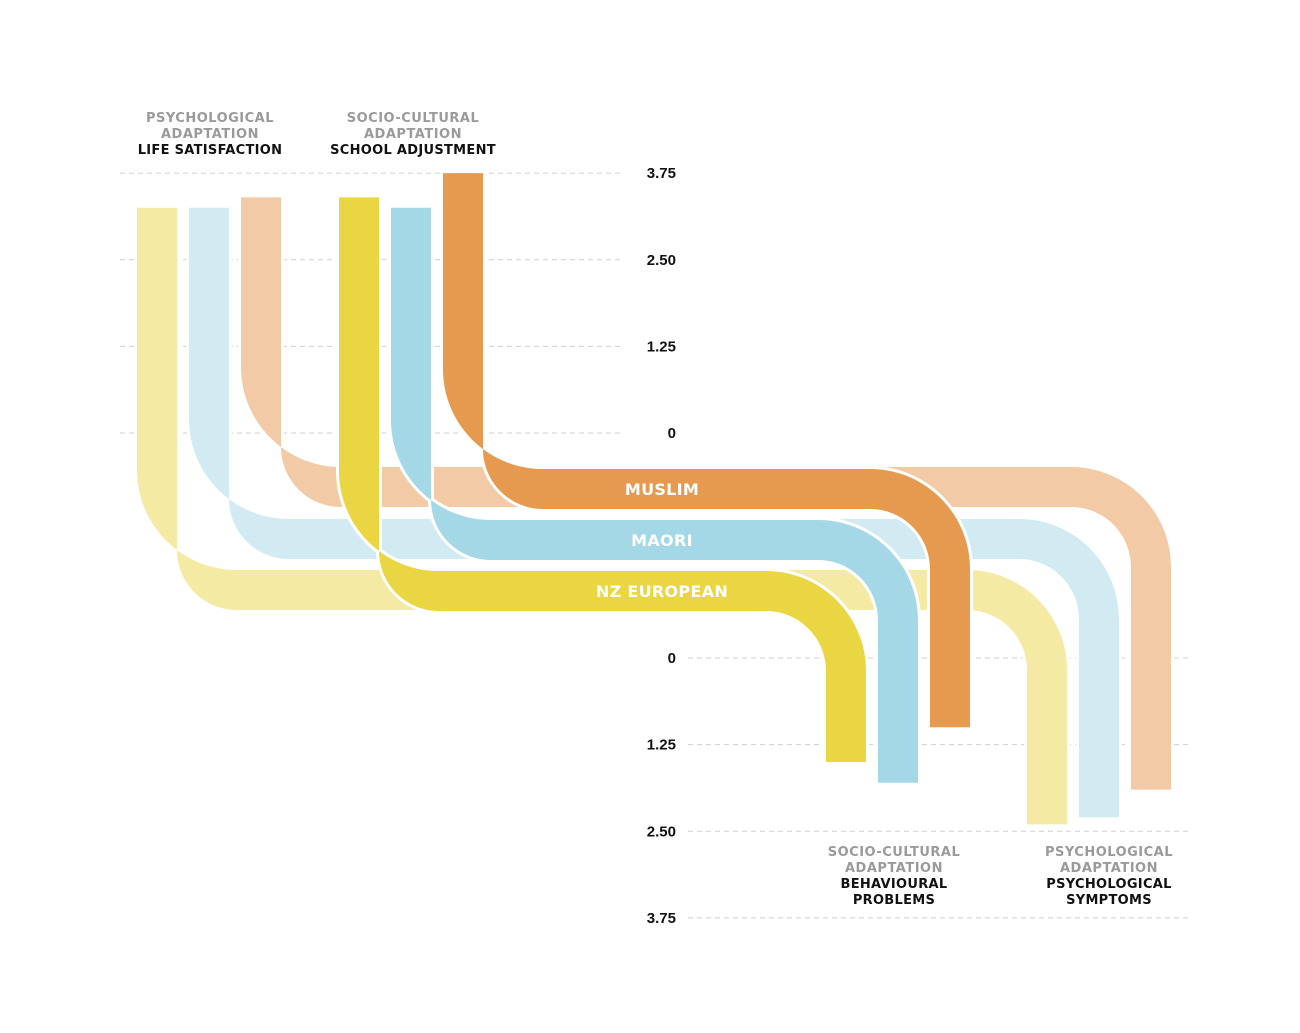 This screenshot has height=1033, width=1300. What do you see at coordinates (661, 745) in the screenshot?
I see `tick-label-bottom: 1.25` at bounding box center [661, 745].